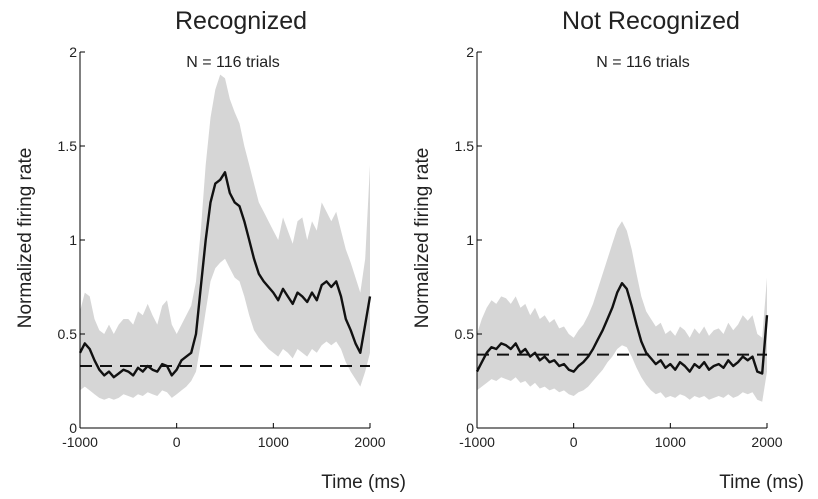 The width and height of the screenshot is (818, 499). What do you see at coordinates (651, 21) in the screenshot?
I see `chart-title: Not Recognized` at bounding box center [651, 21].